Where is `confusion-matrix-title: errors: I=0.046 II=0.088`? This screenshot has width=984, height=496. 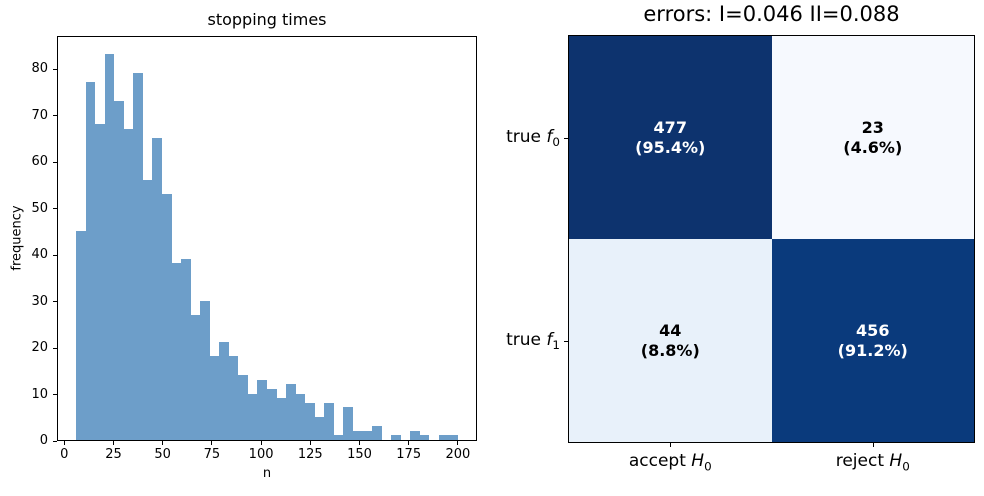
confusion-matrix-title: errors: I=0.046 II=0.088 is located at coordinates (771, 14).